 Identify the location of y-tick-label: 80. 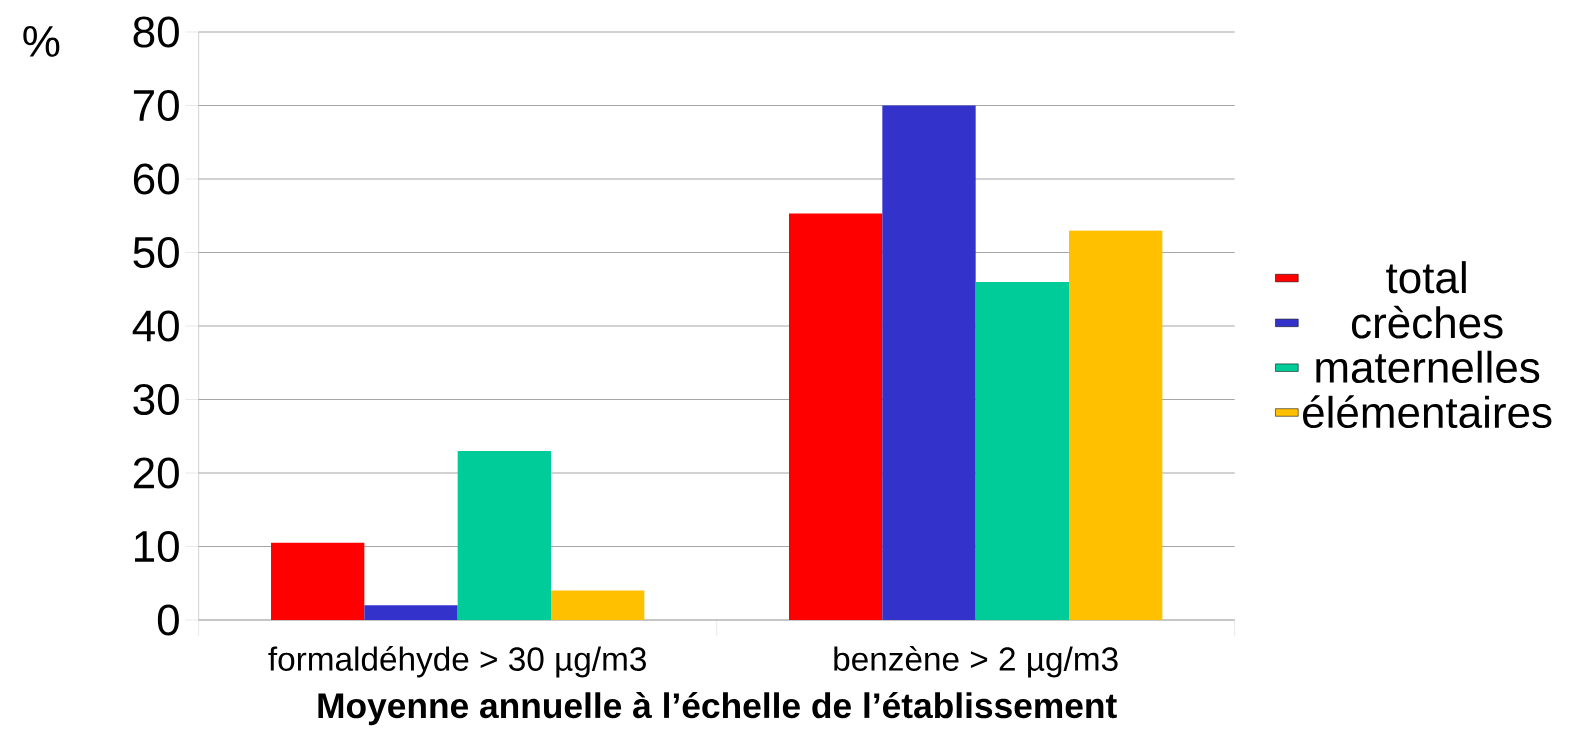
(156, 32).